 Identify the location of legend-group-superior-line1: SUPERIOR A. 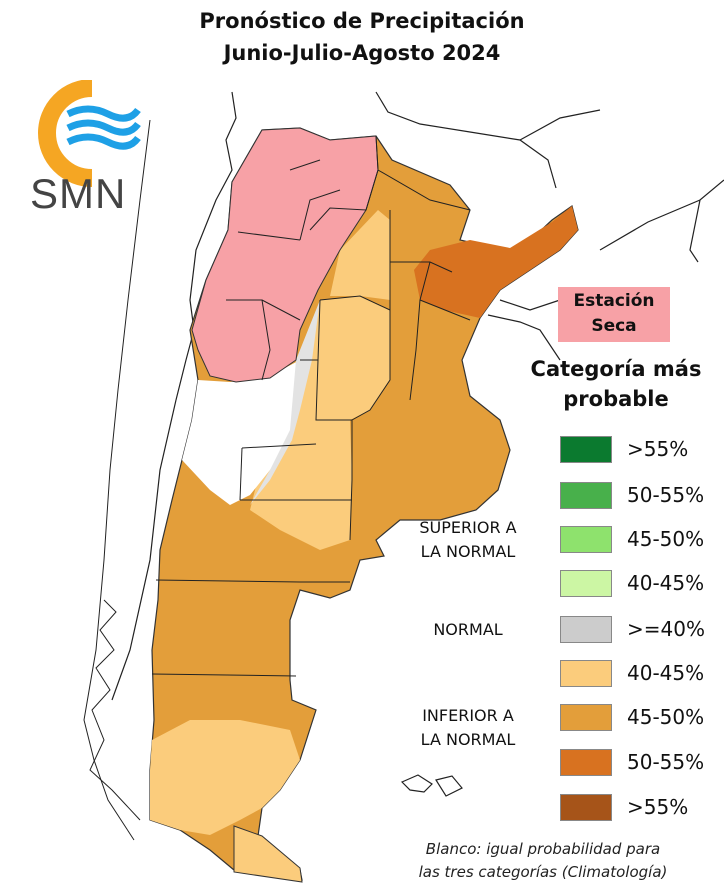
(468, 527).